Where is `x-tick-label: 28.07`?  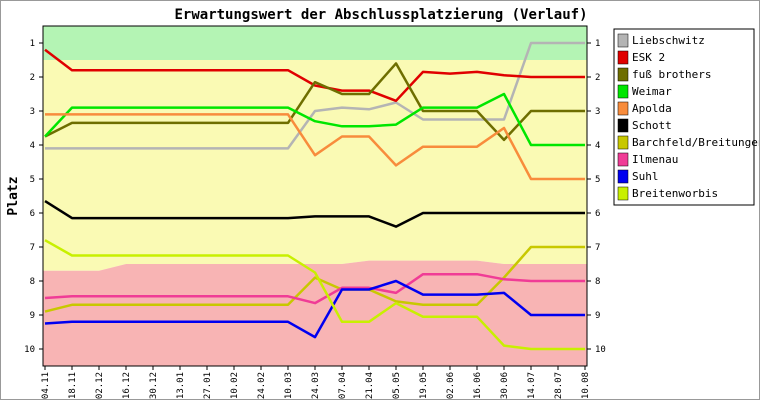
x-tick-label: 28.07 is located at coordinates (559, 385).